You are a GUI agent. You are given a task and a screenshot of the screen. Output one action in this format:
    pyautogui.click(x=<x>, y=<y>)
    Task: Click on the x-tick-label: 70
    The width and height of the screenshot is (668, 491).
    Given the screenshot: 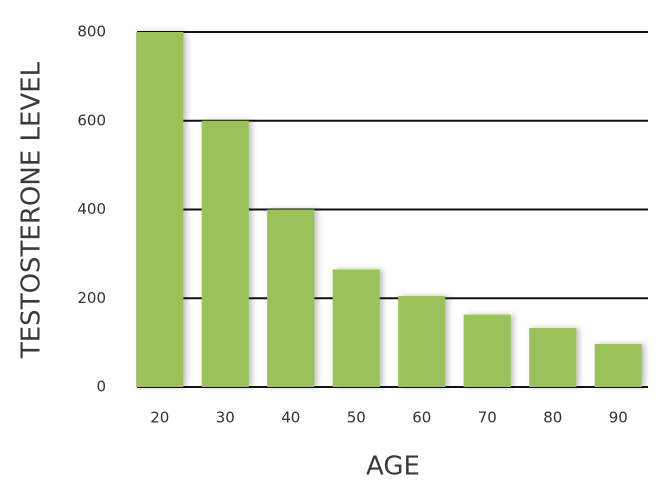 What is the action you would take?
    pyautogui.click(x=487, y=418)
    